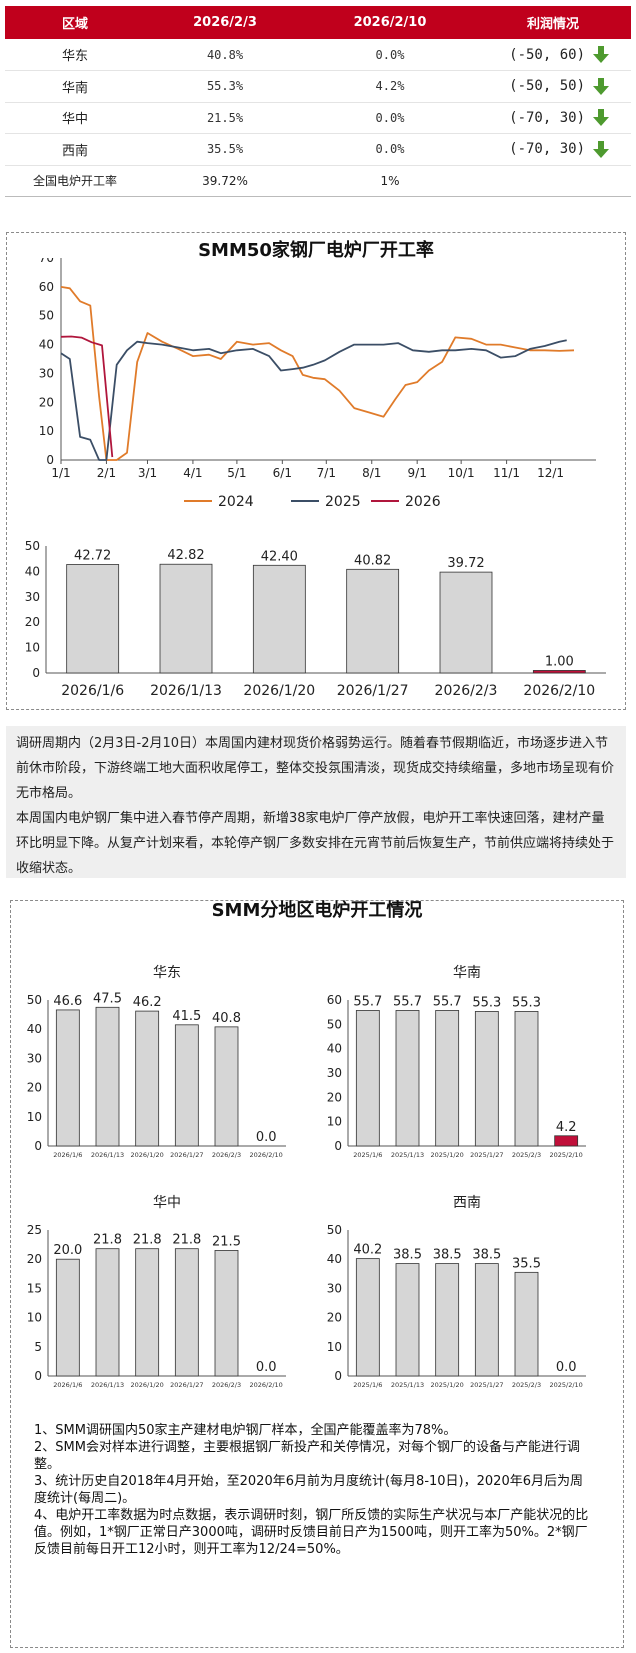 The height and width of the screenshot is (1653, 636). Describe the element at coordinates (32, 546) in the screenshot. I see `y-tick-label: 50` at that location.